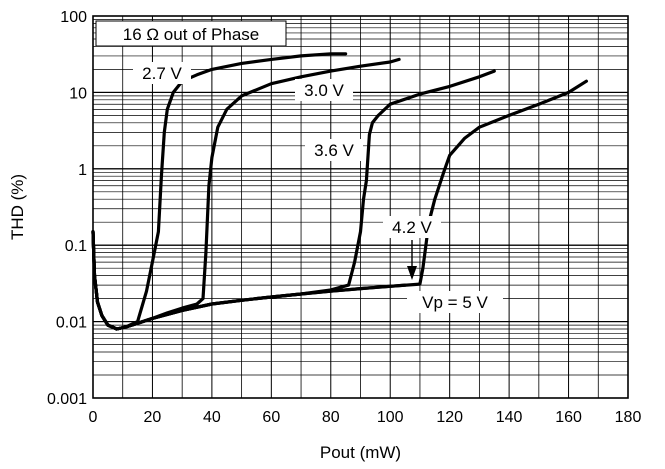 This screenshot has height=469, width=665. I want to click on y-axis-label: THD (%), so click(17, 207).